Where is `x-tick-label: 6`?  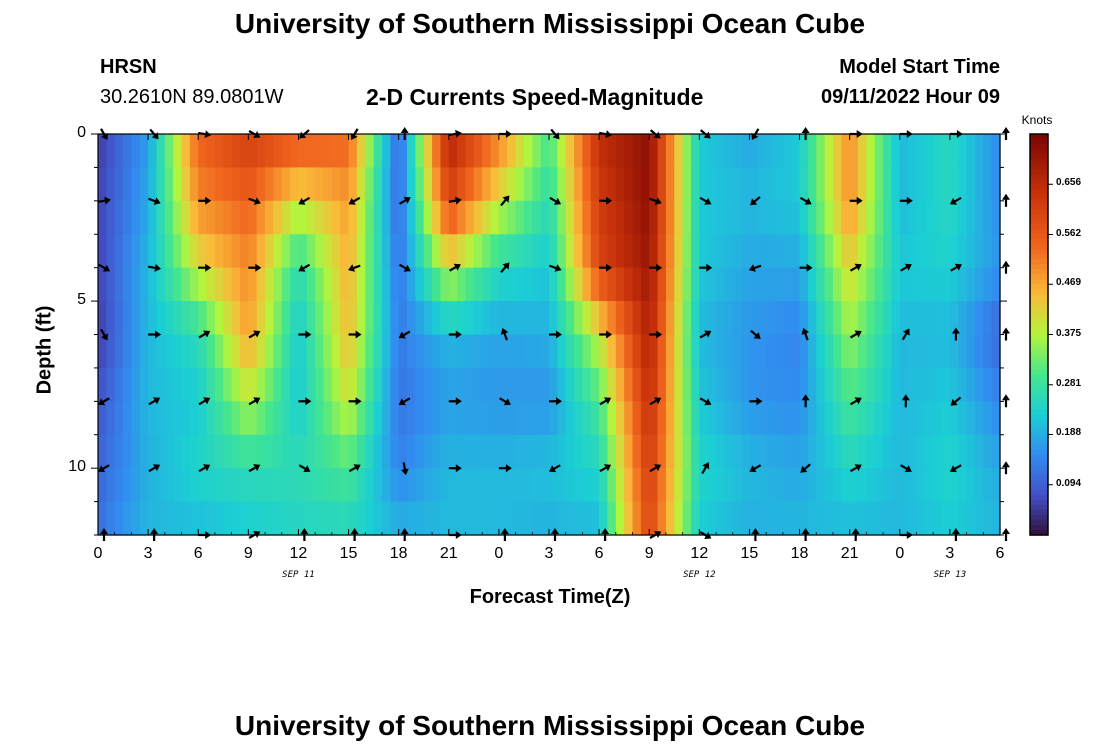 x-tick-label: 6 is located at coordinates (198, 553).